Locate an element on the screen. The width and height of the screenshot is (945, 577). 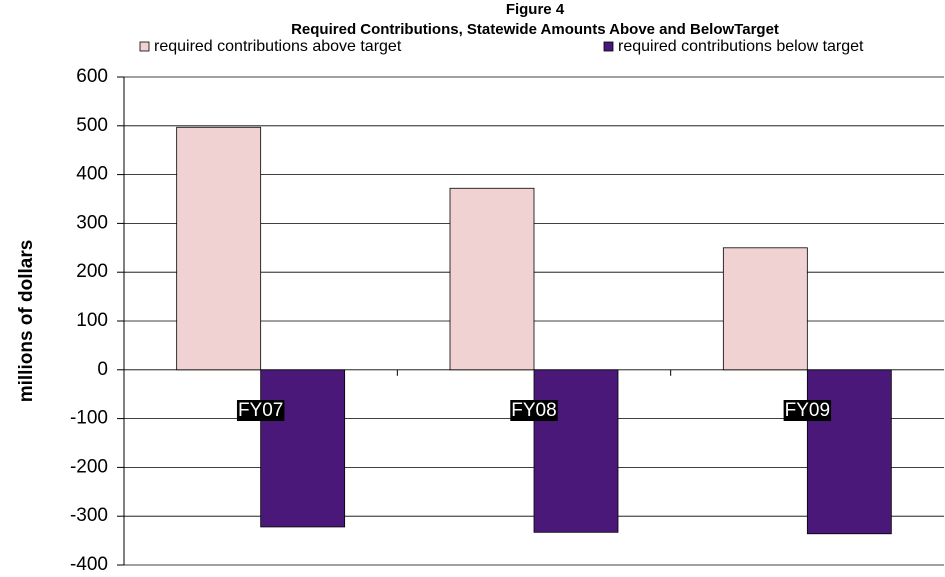
y-tick-label: 100 is located at coordinates (92, 320).